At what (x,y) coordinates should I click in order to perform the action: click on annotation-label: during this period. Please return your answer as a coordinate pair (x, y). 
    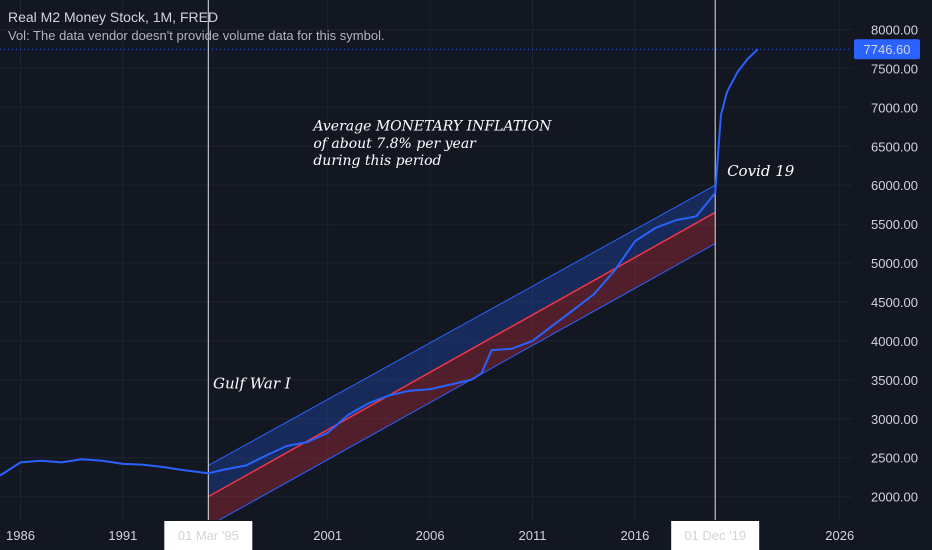
    Looking at the image, I should click on (377, 161).